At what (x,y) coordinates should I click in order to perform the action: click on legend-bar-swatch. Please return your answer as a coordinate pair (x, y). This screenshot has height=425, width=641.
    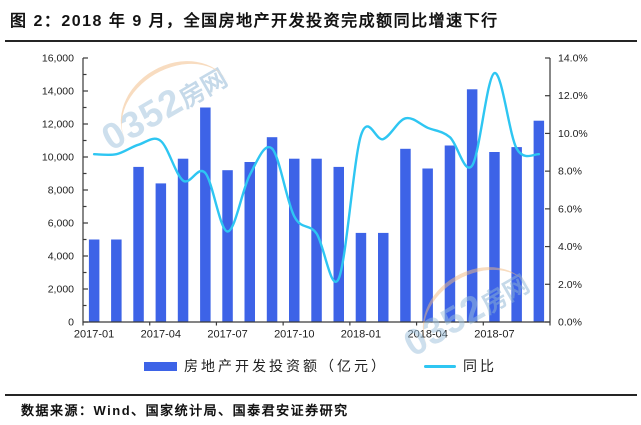
    Looking at the image, I should click on (160, 366).